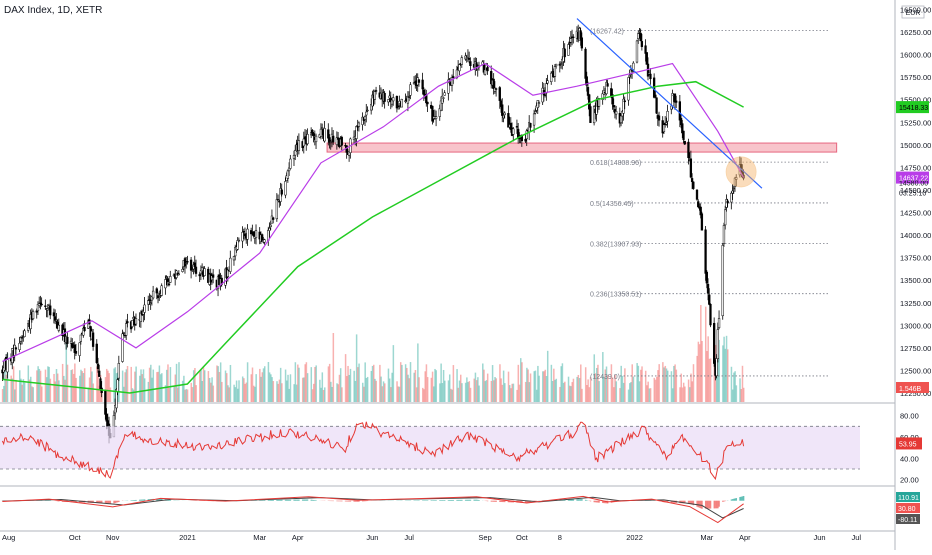 The width and height of the screenshot is (932, 555). Describe the element at coordinates (915, 55) in the screenshot. I see `price-tick-label: 16000.00` at that location.